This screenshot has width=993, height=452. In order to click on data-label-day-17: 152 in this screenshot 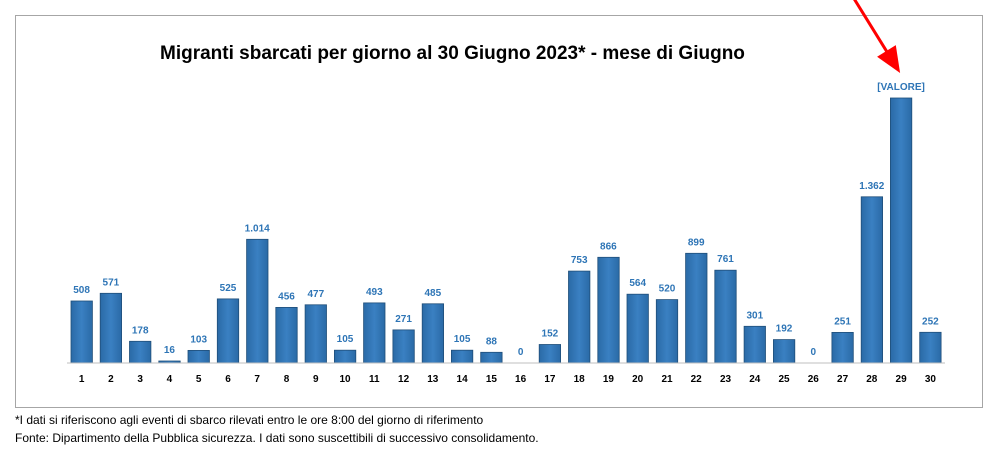, I will do `click(550, 334)`.